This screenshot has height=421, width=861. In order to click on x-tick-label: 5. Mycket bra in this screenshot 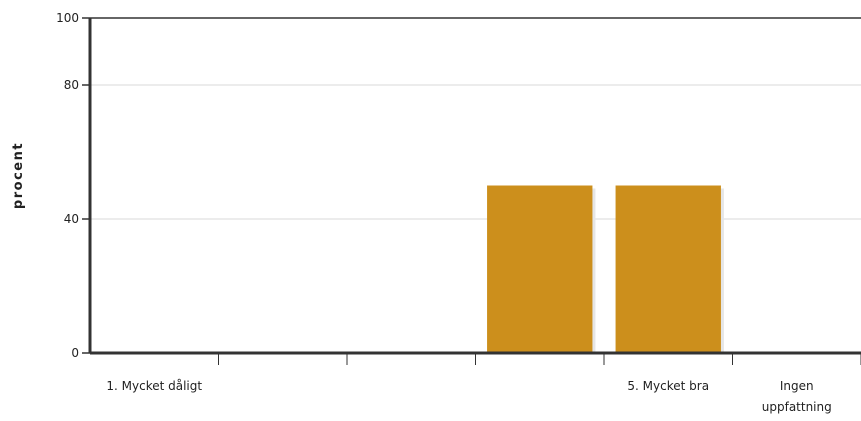, I will do `click(668, 386)`.